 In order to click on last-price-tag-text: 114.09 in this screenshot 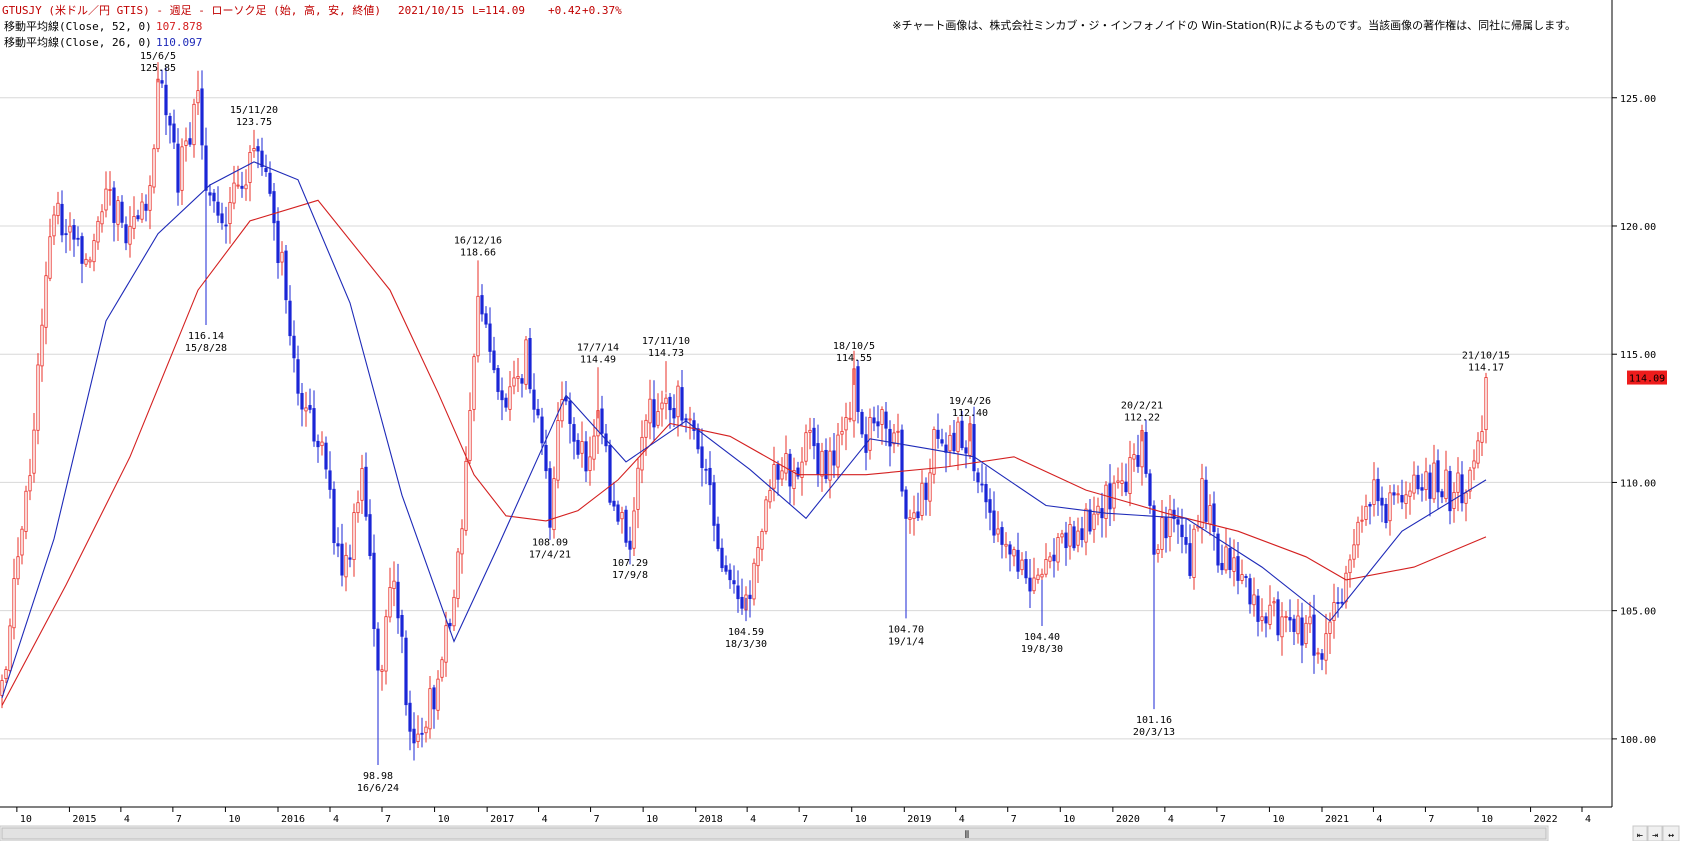, I will do `click(1647, 379)`.